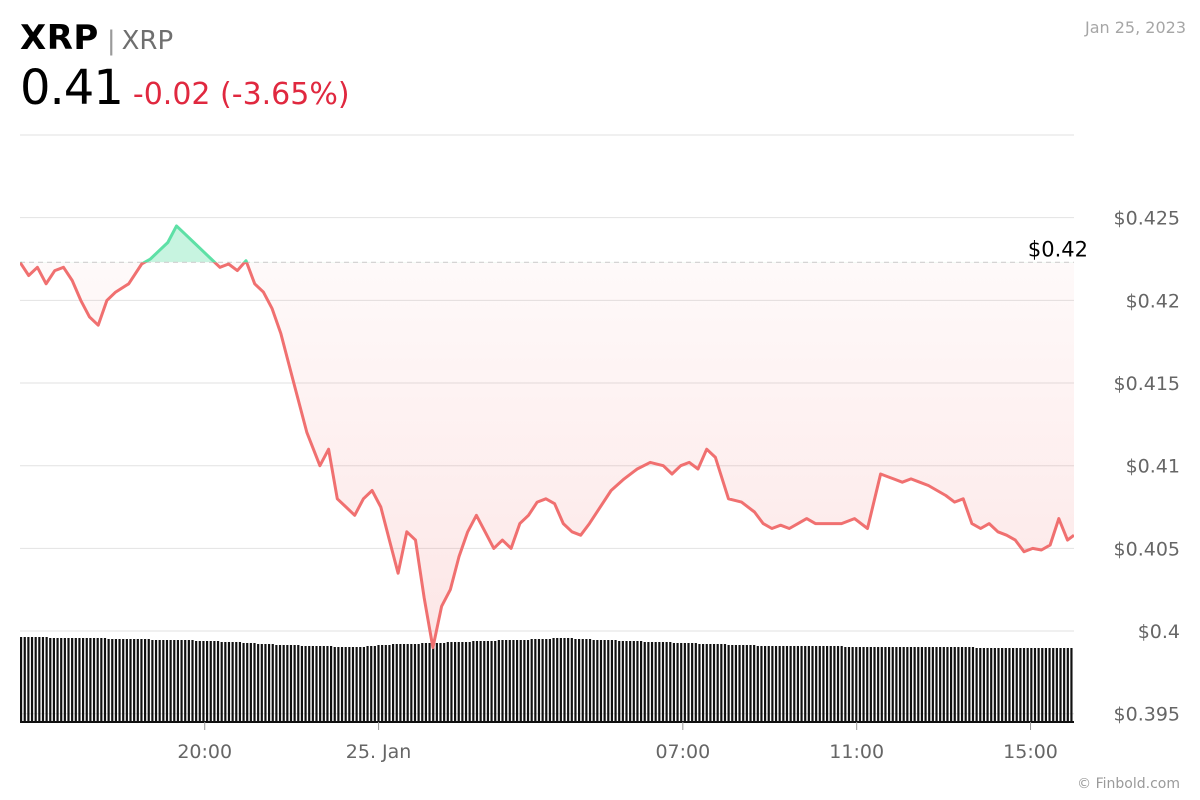 This screenshot has height=800, width=1200. Describe the element at coordinates (617, 742) in the screenshot. I see `x-axis-ticks: 20:00 25. Jan 07:00 11:00 15:00` at that location.